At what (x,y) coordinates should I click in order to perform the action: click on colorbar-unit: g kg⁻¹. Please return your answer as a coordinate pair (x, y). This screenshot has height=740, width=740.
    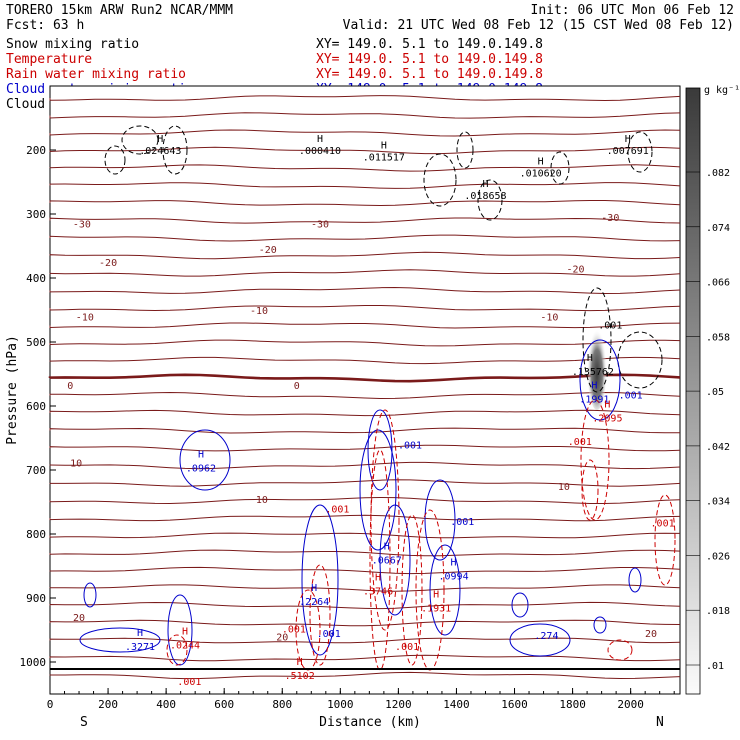
    Looking at the image, I should click on (722, 90).